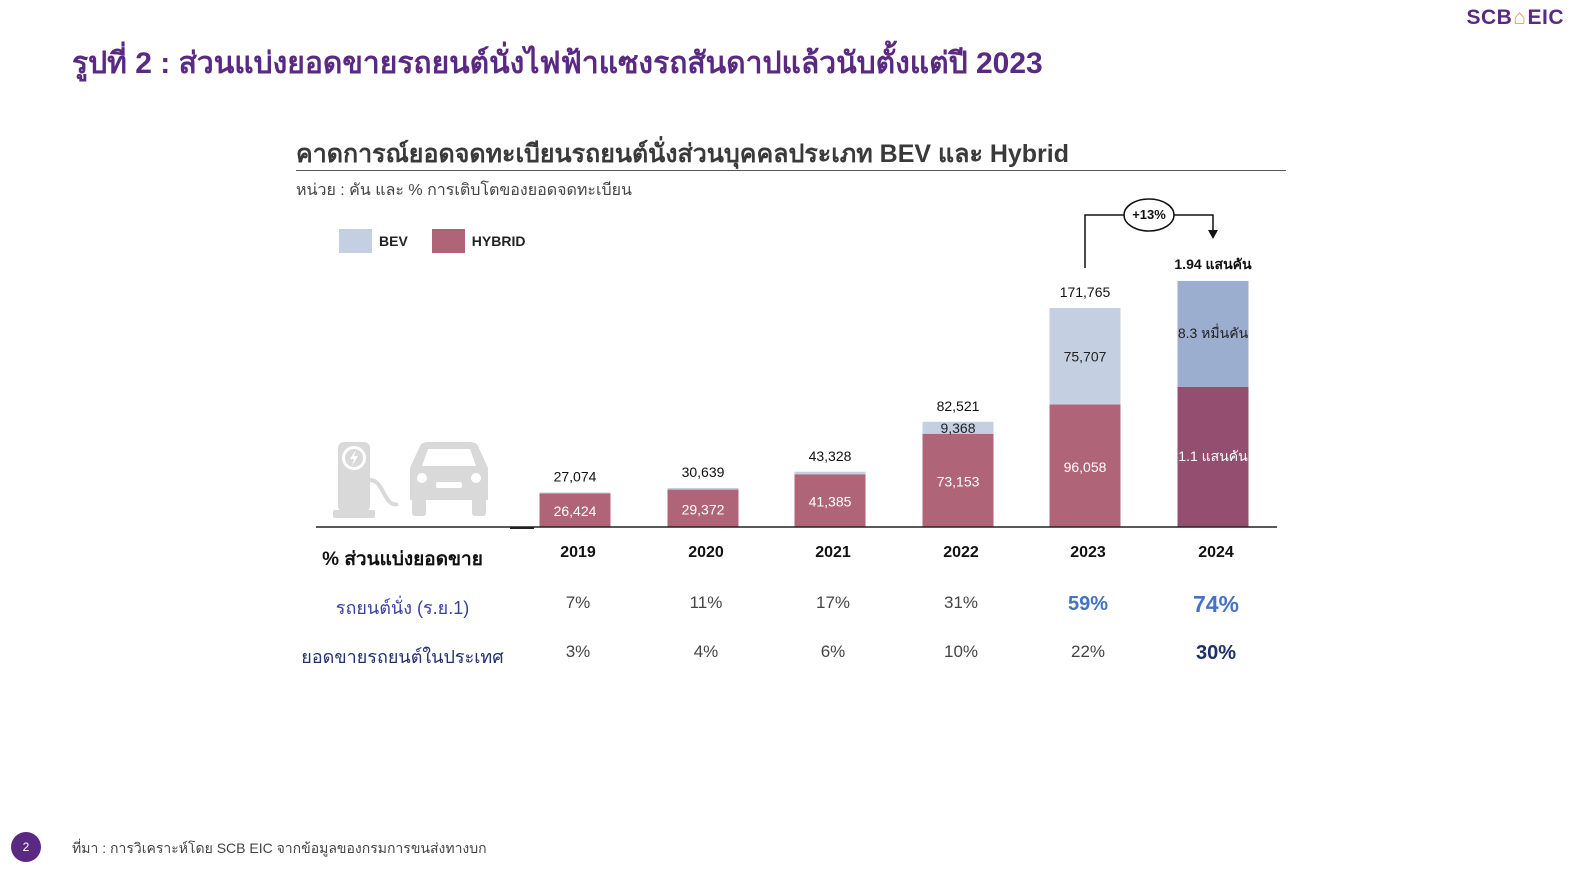 Image resolution: width=1582 pixels, height=870 pixels. I want to click on data-label-hybrid: 96,058, so click(1085, 467).